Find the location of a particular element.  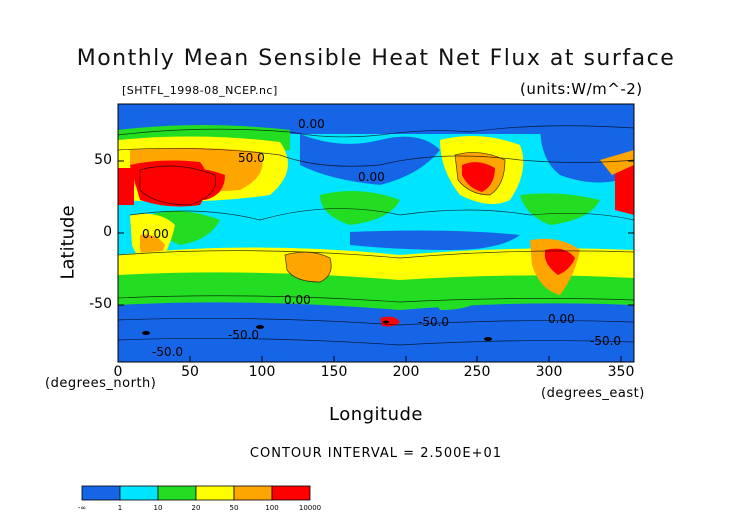

lat-unit-label: (degrees_north) is located at coordinates (101, 383).